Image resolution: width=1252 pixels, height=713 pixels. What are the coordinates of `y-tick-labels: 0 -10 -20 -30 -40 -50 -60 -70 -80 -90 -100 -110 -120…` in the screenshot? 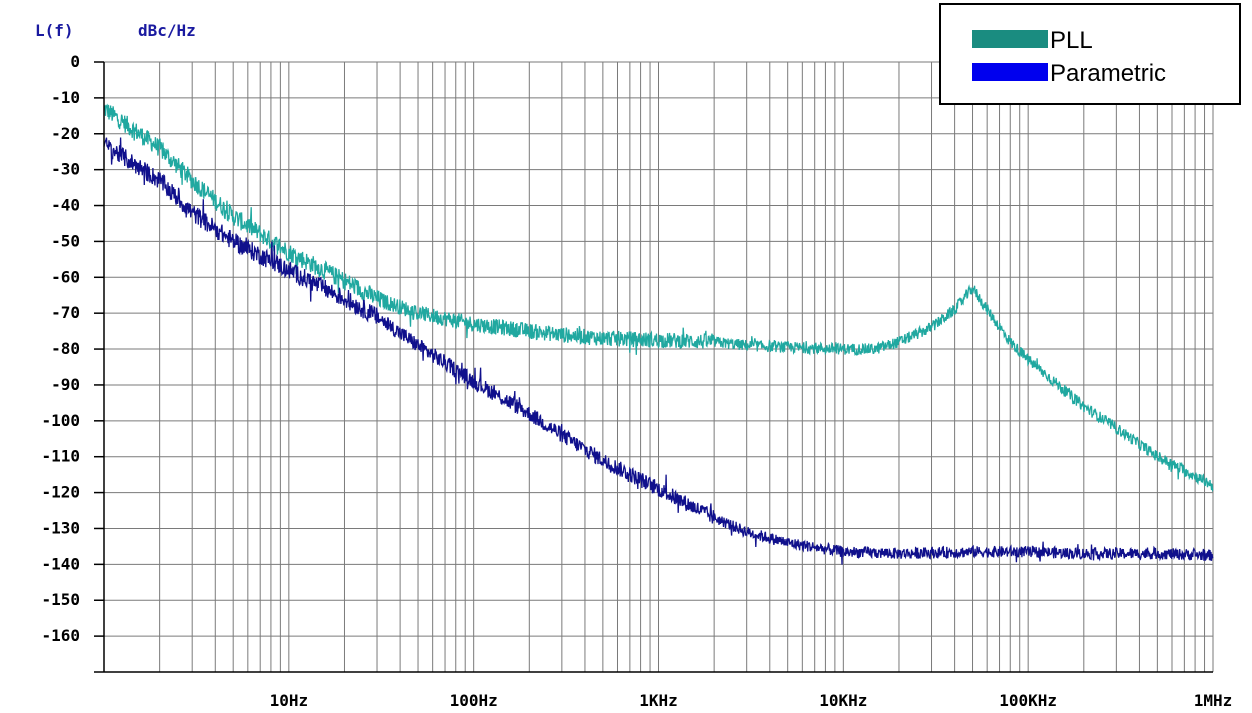 It's located at (60, 348).